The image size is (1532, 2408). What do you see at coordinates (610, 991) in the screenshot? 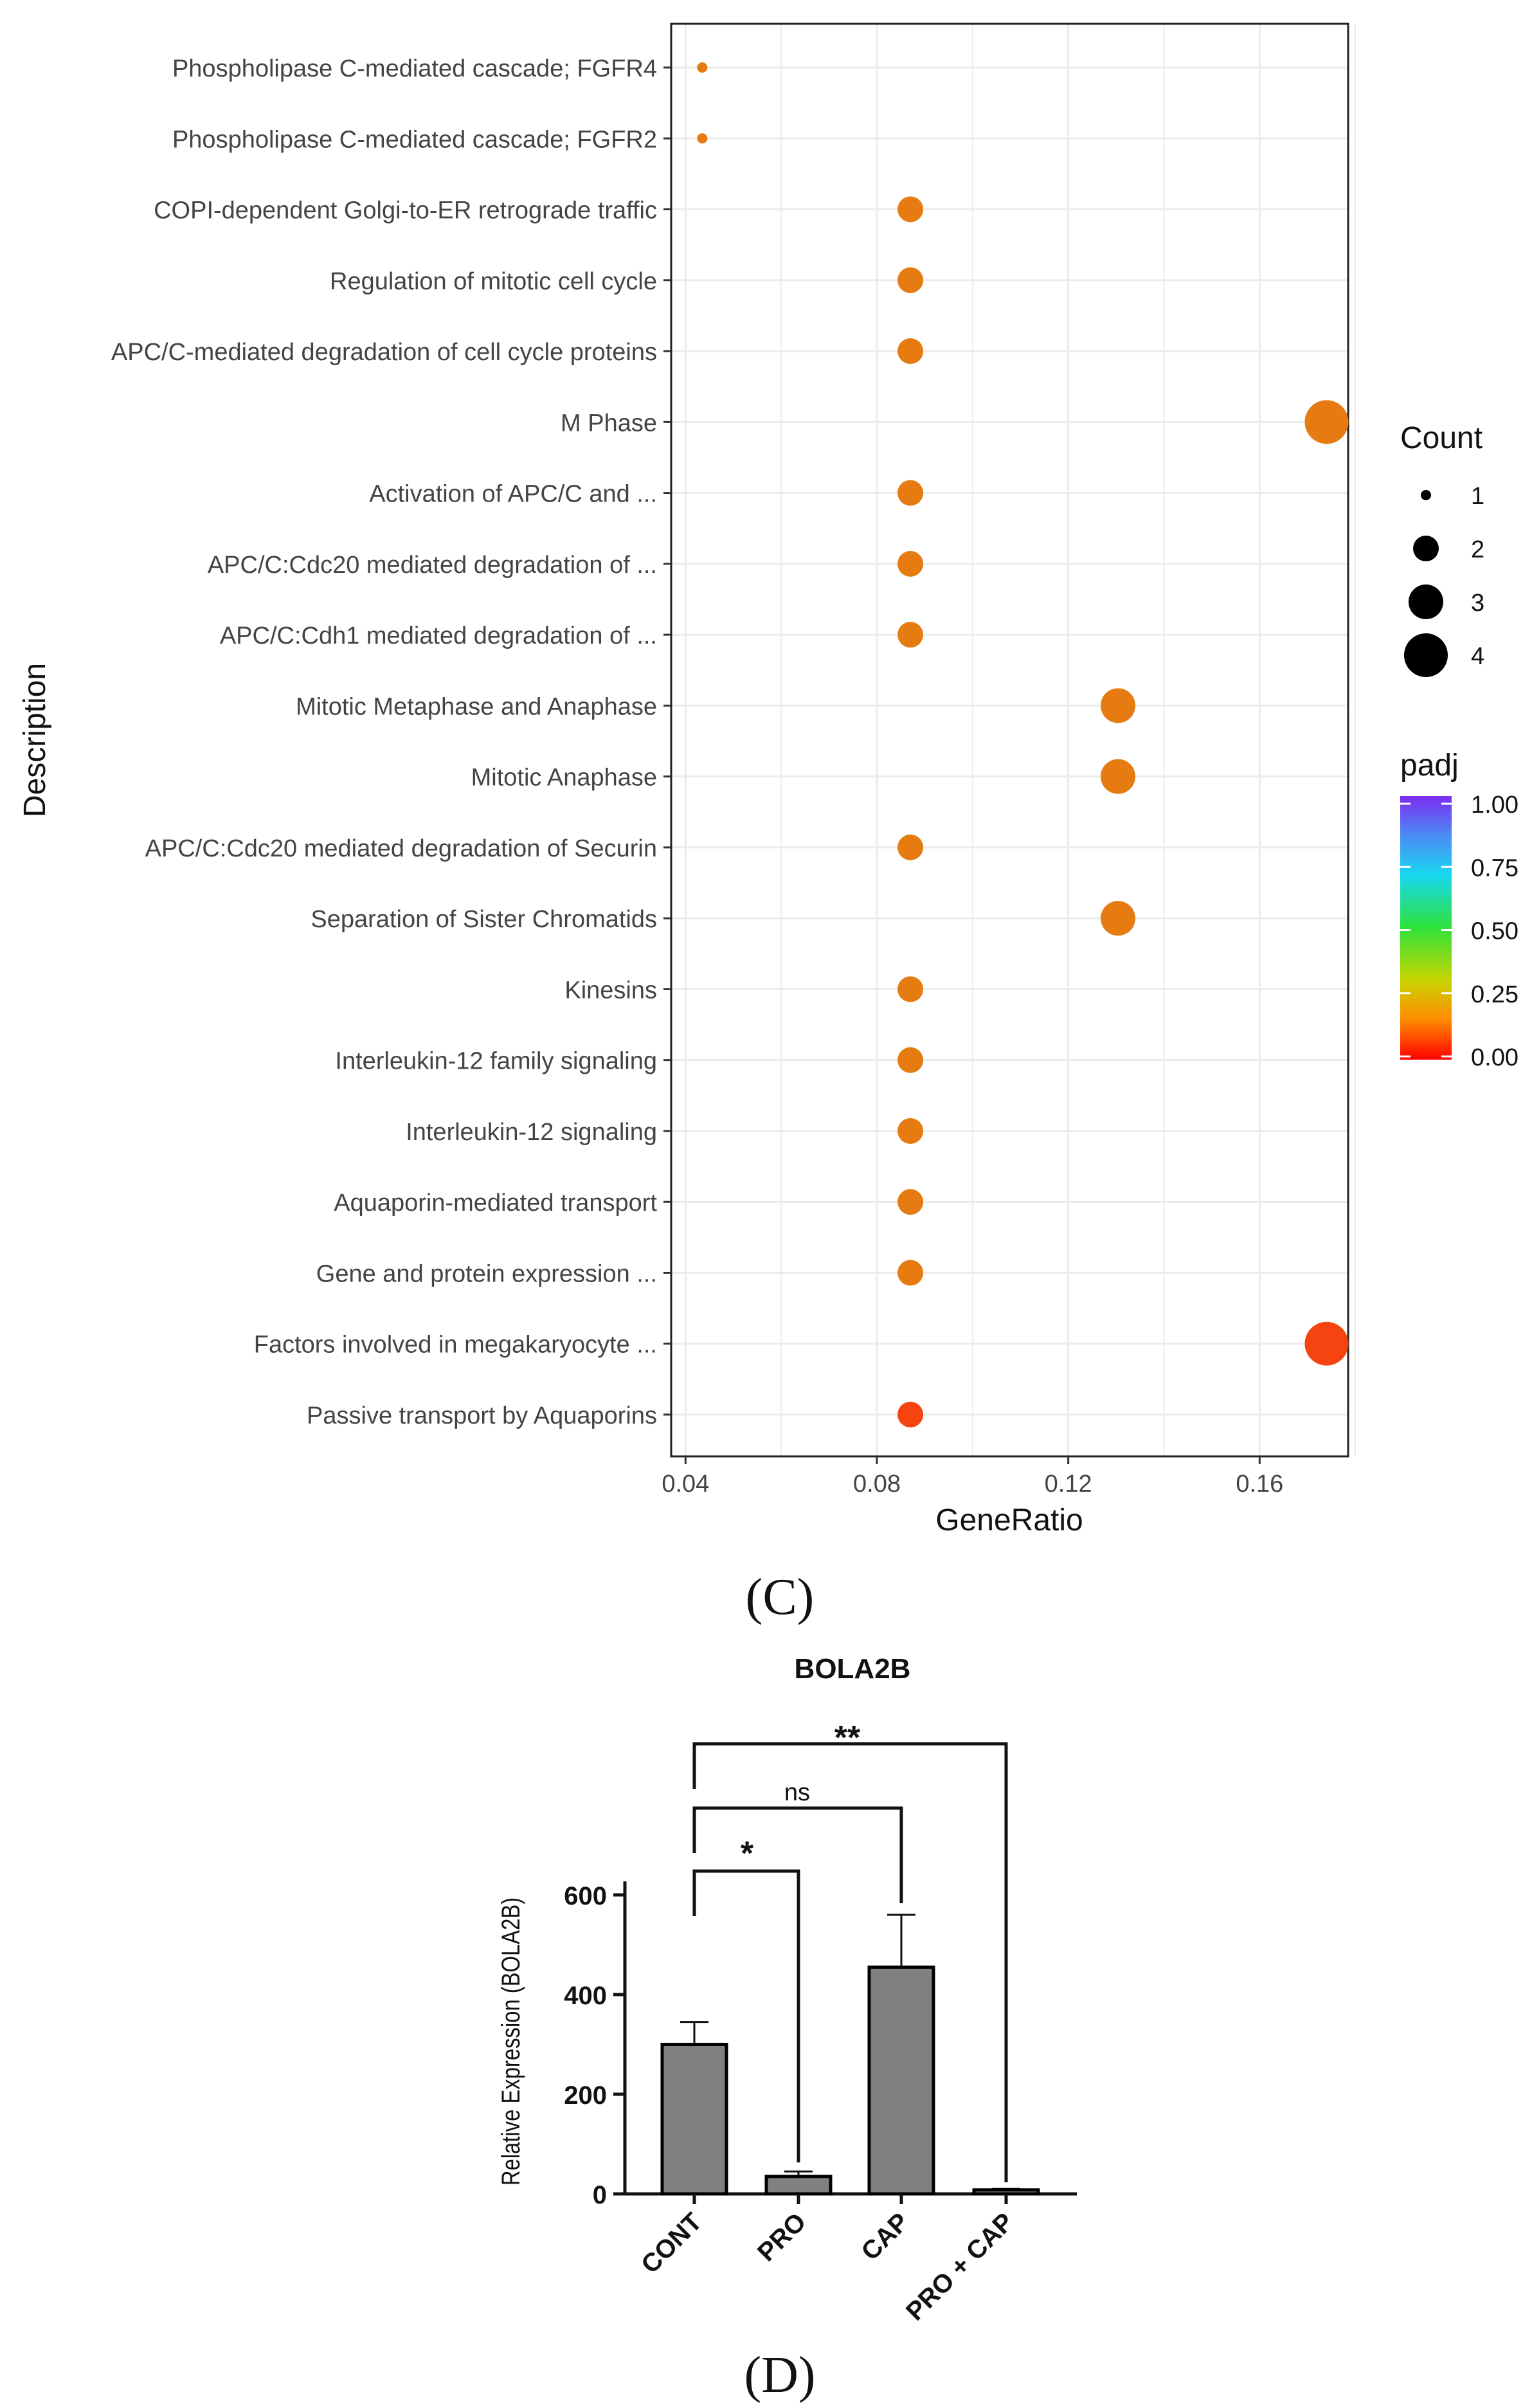
I see `y-tick-label: Kinesins` at bounding box center [610, 991].